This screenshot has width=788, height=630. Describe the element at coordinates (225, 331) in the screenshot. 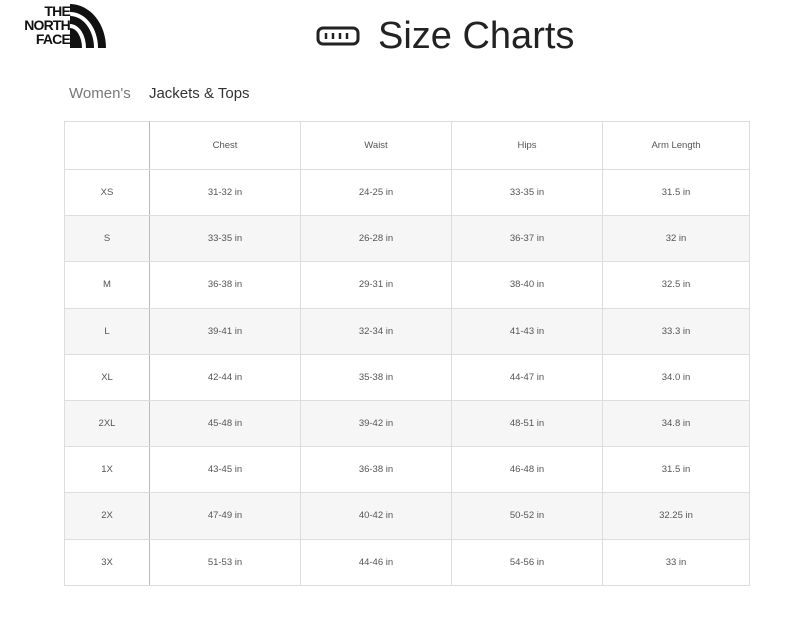

I see `cell-chest: 39-41 in` at that location.